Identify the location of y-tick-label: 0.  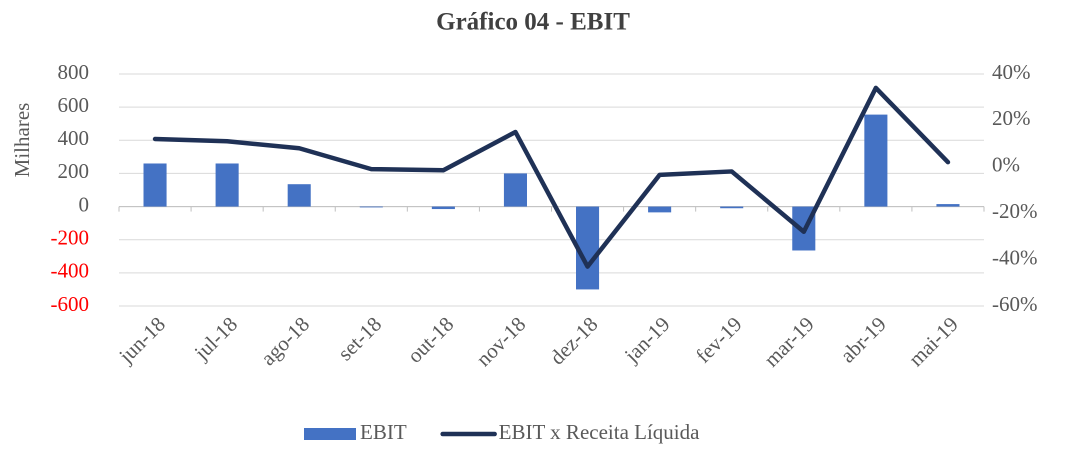
(84, 204).